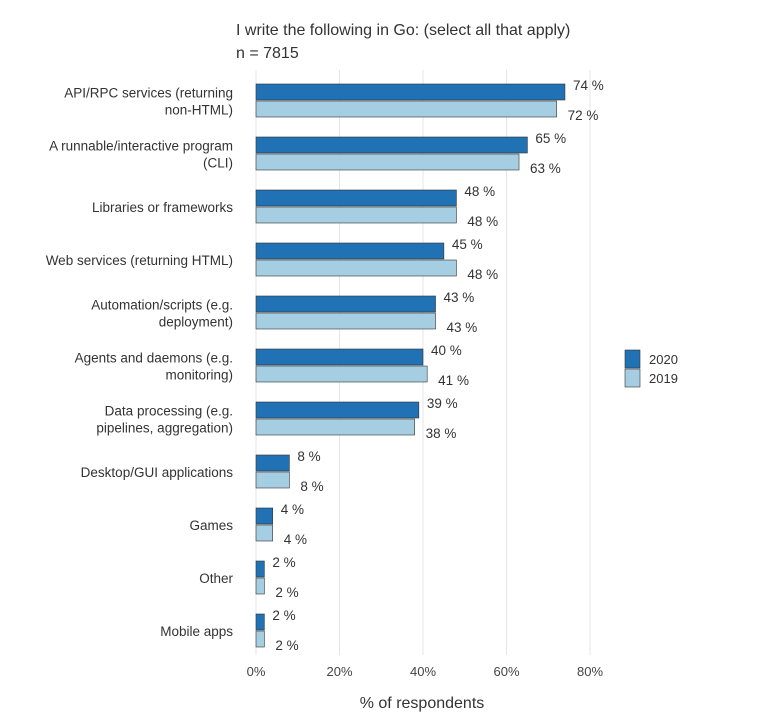  What do you see at coordinates (267, 53) in the screenshot?
I see `chart-subtitle: n = 7815` at bounding box center [267, 53].